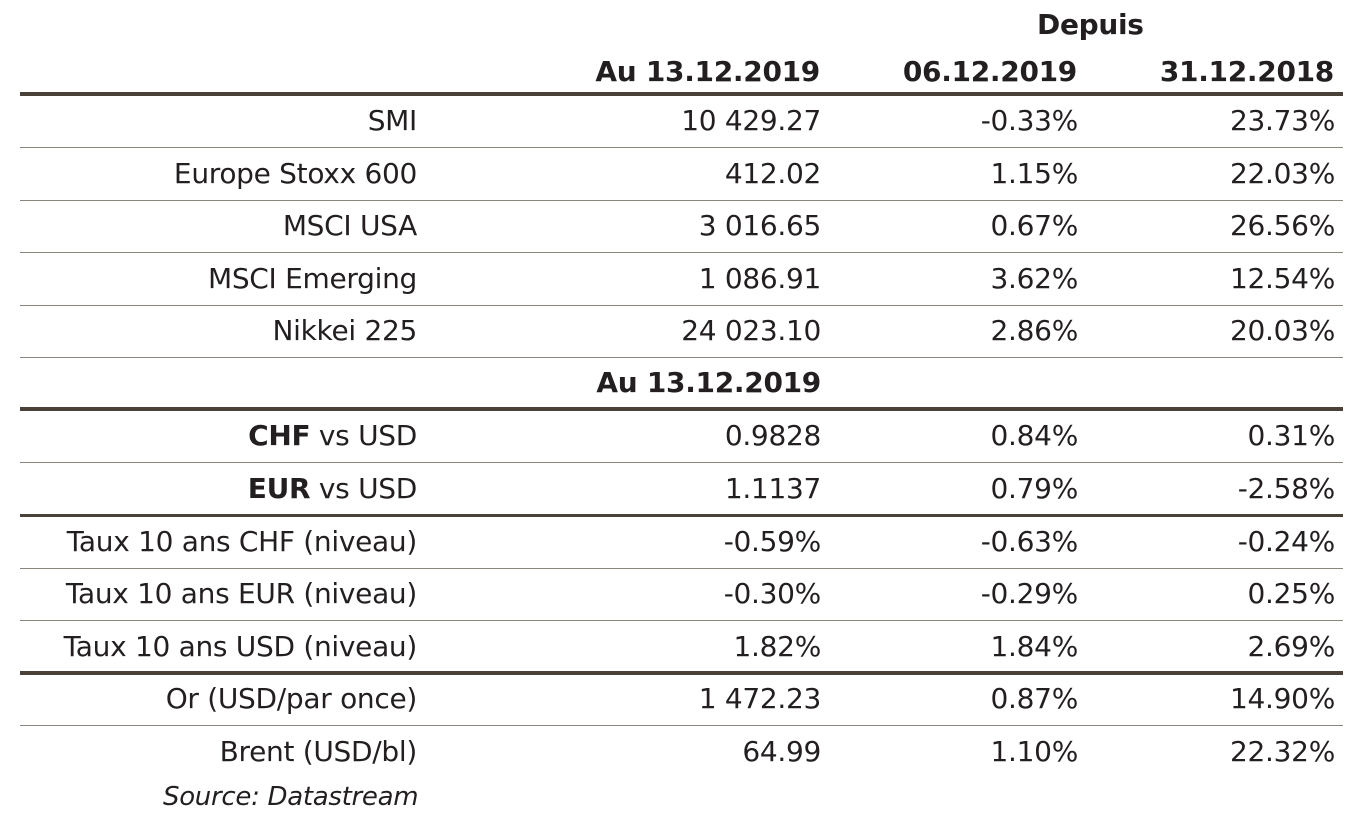 This screenshot has width=1369, height=824. What do you see at coordinates (772, 541) in the screenshot?
I see `row-value: -0.59%` at bounding box center [772, 541].